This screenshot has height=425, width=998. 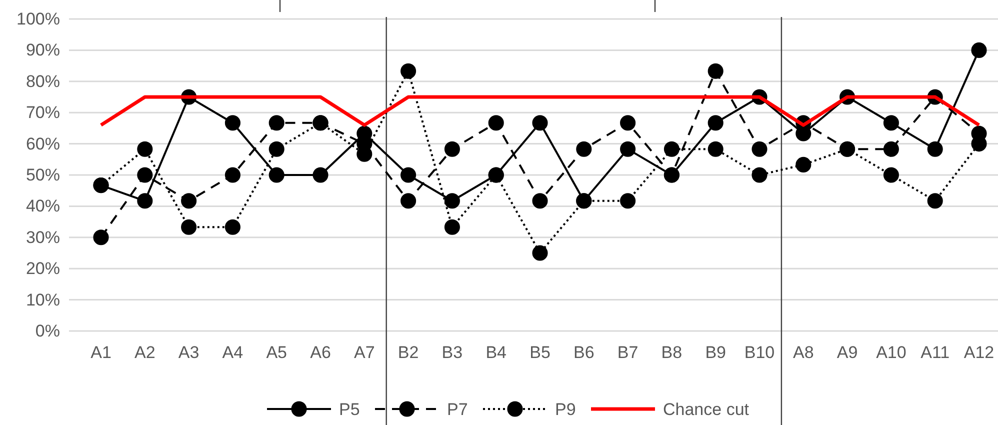 What do you see at coordinates (364, 352) in the screenshot?
I see `x-tick-label: A7` at bounding box center [364, 352].